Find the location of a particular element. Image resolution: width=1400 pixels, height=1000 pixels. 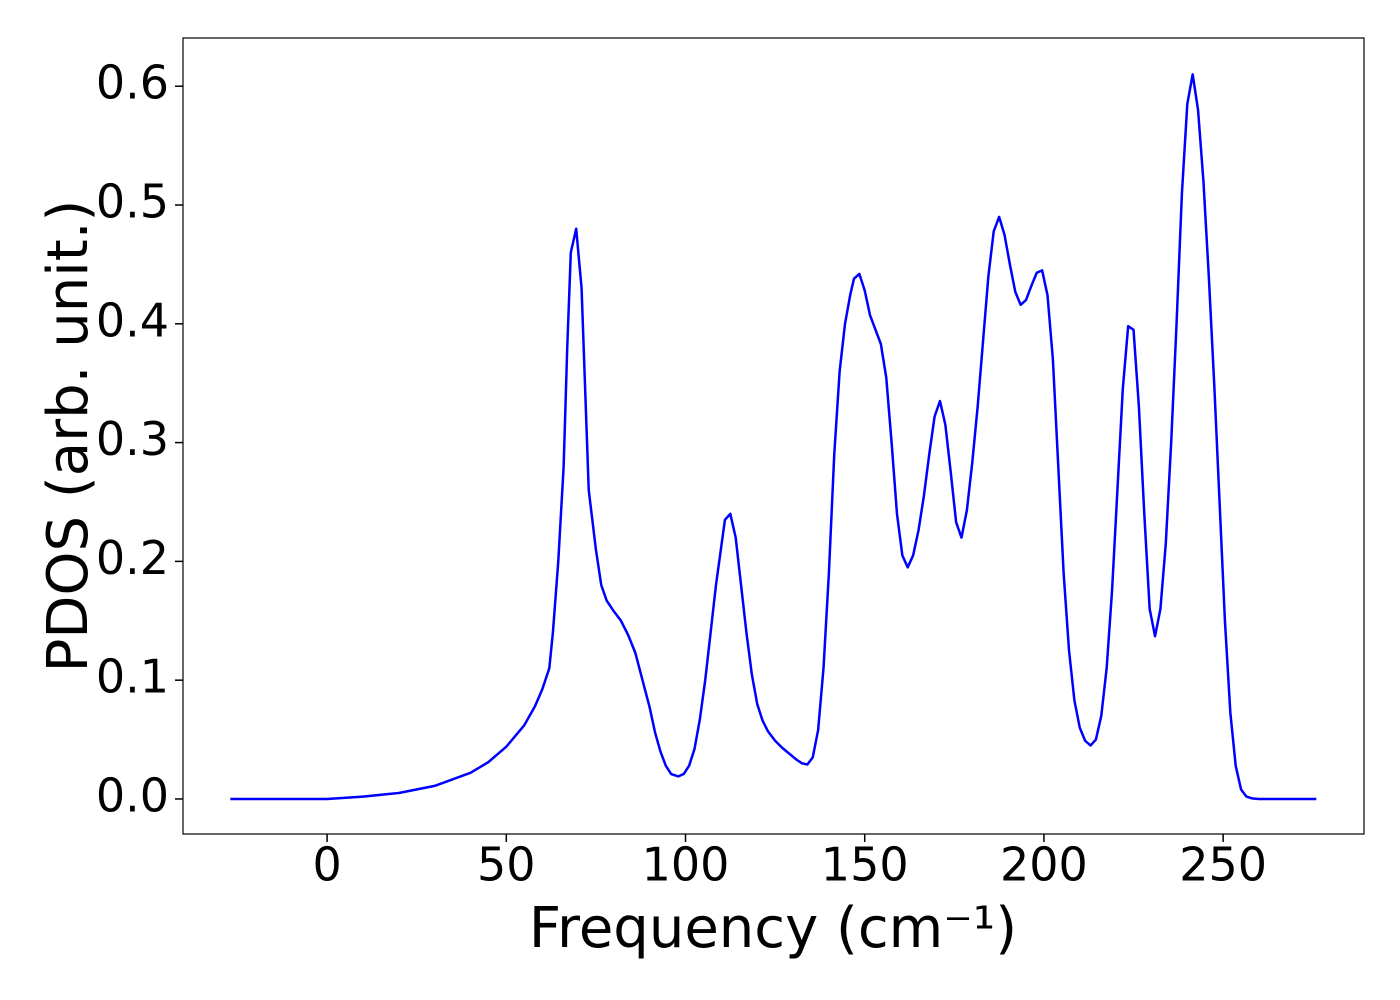

x-tick-label: 200 is located at coordinates (1044, 865).